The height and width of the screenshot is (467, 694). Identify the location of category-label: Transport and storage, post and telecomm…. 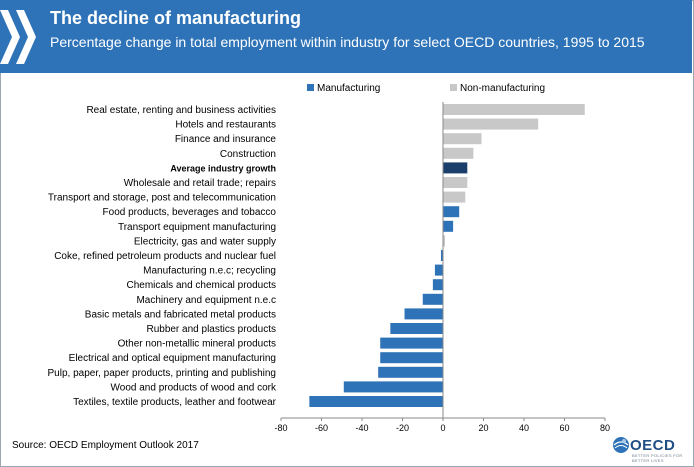
(162, 198).